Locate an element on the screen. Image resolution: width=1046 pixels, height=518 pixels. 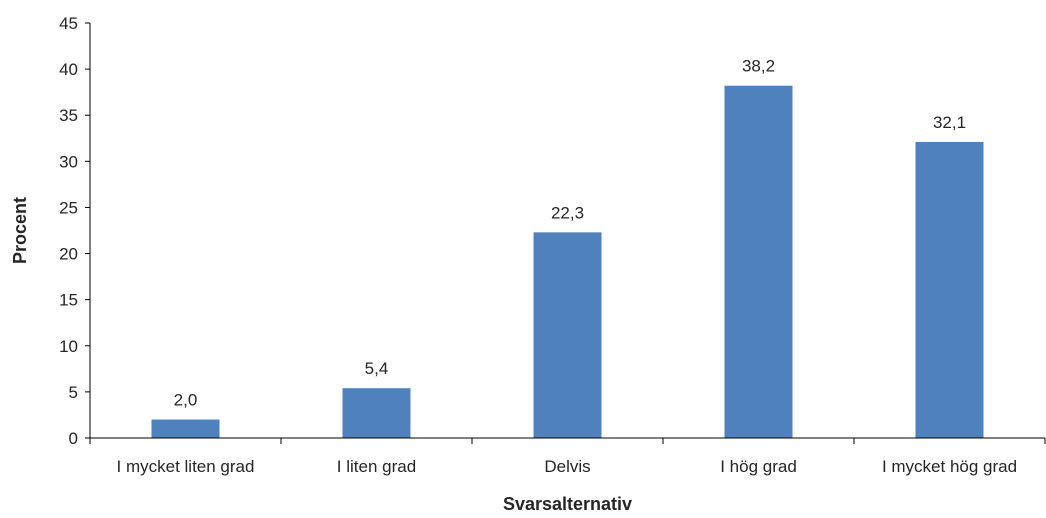
y-tick-label: 20 is located at coordinates (68, 254).